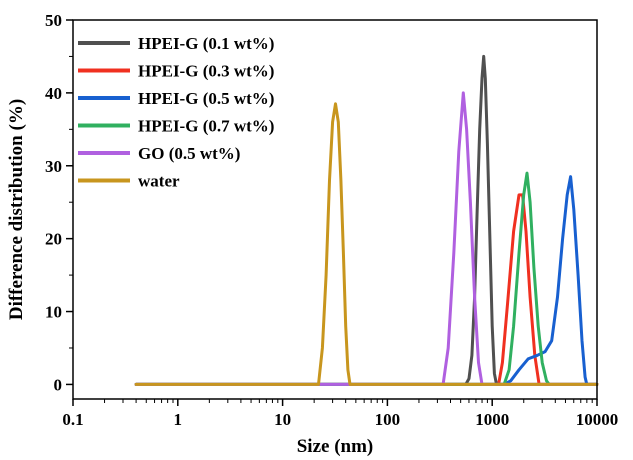  I want to click on legend-label: HPEI-G (0.5 wt%), so click(206, 98).